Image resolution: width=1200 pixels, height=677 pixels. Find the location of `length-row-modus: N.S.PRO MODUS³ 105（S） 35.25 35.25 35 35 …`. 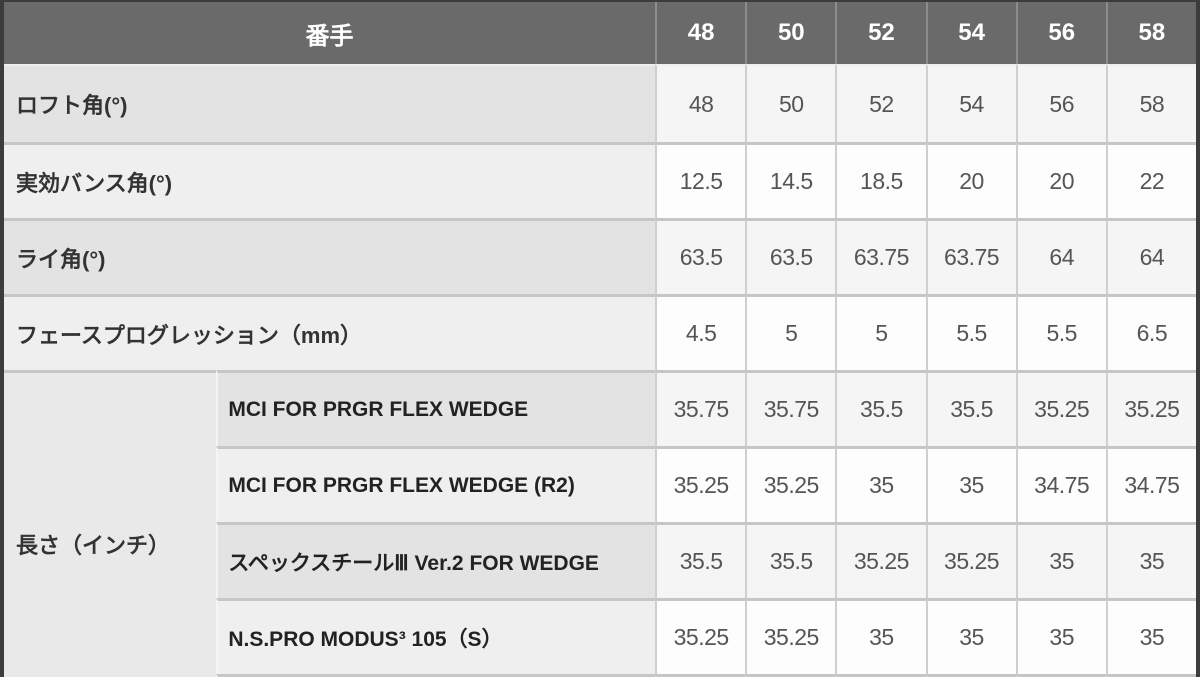

length-row-modus: N.S.PRO MODUS³ 105（S） 35.25 35.25 35 35 … is located at coordinates (600, 636).